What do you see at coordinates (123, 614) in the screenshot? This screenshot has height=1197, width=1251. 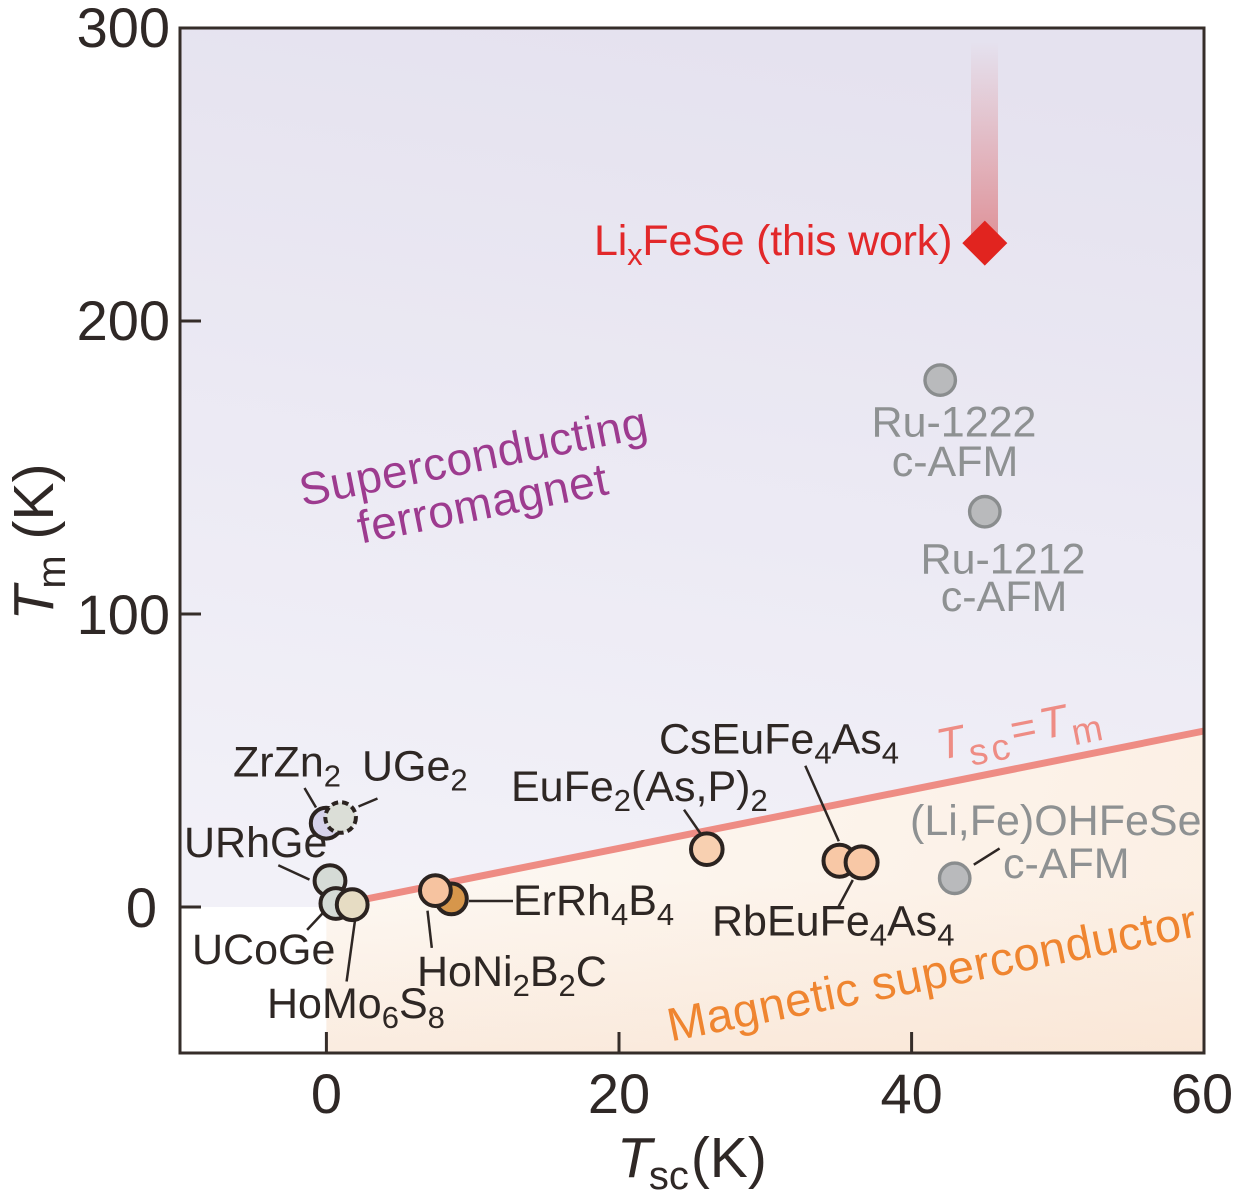 I see `svg-text: 100` at bounding box center [123, 614].